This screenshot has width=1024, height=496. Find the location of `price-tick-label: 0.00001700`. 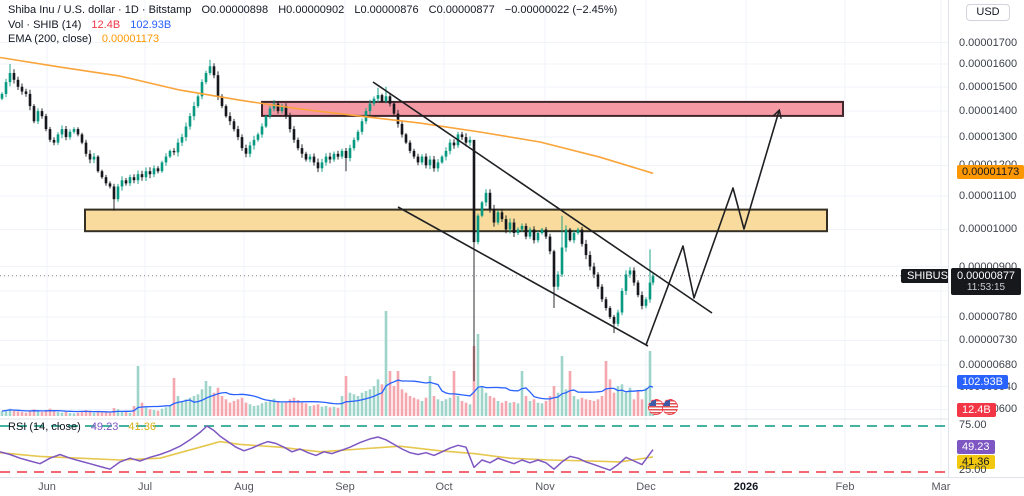

price-tick-label: 0.00001700 is located at coordinates (988, 43).